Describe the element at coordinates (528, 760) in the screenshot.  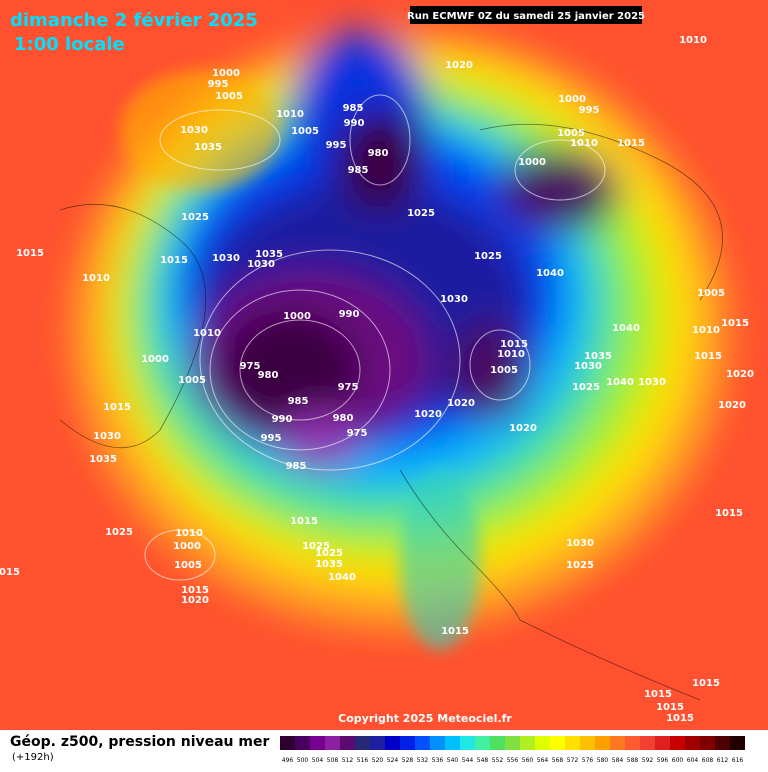
I see `legend-label: 560` at that location.